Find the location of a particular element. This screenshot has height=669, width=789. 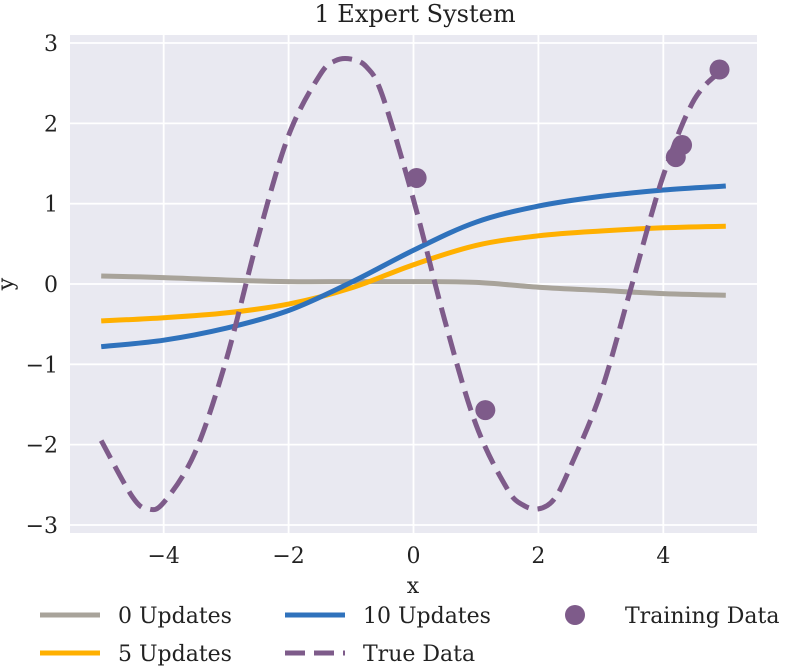

y-axis-label: y is located at coordinates (9, 284).